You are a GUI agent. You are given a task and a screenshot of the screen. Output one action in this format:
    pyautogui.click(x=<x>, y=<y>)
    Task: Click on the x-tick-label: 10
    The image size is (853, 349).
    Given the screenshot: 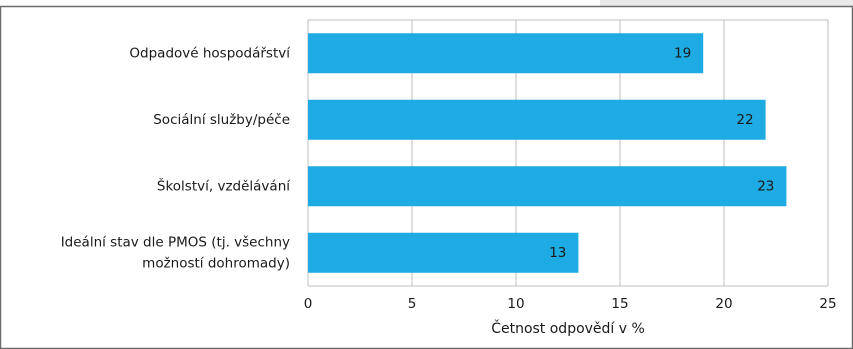 What is the action you would take?
    pyautogui.click(x=515, y=304)
    